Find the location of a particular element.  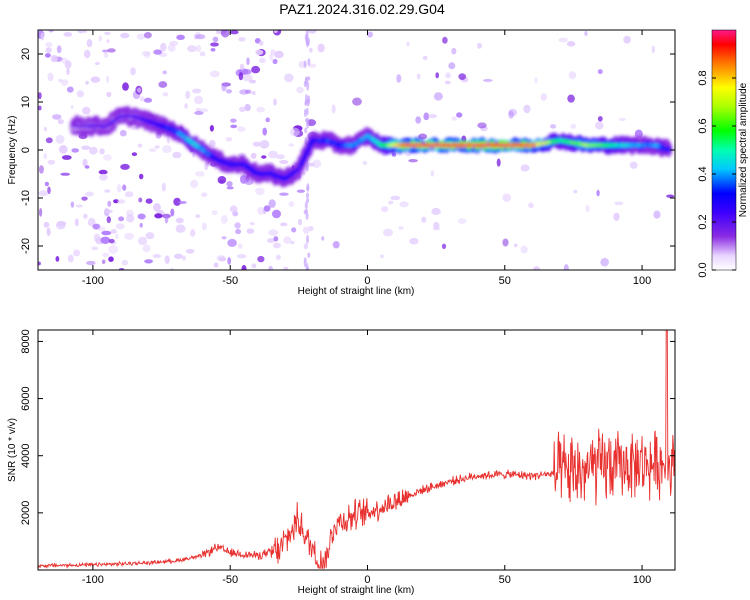

y-tick-label: 20 is located at coordinates (26, 54).